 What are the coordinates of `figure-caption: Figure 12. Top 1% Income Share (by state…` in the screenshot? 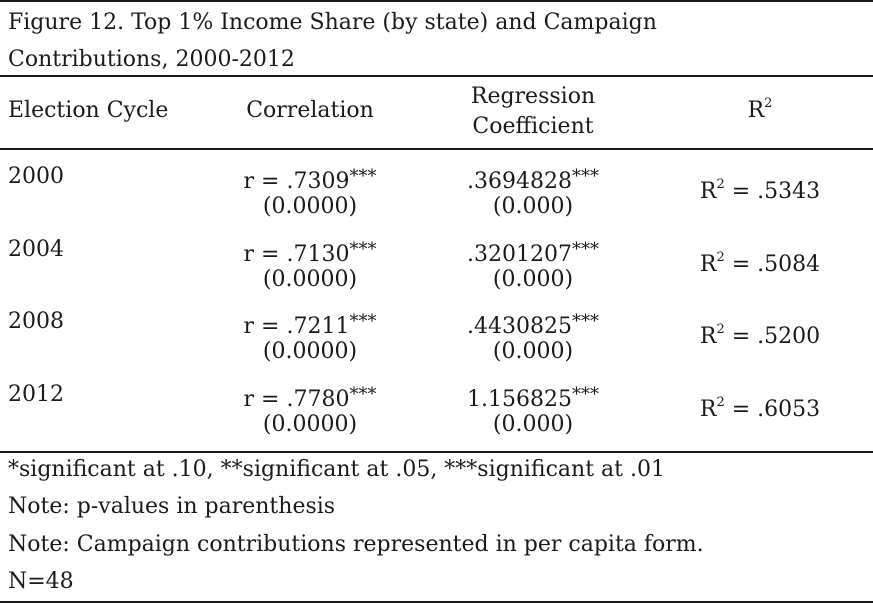 It's located at (332, 41).